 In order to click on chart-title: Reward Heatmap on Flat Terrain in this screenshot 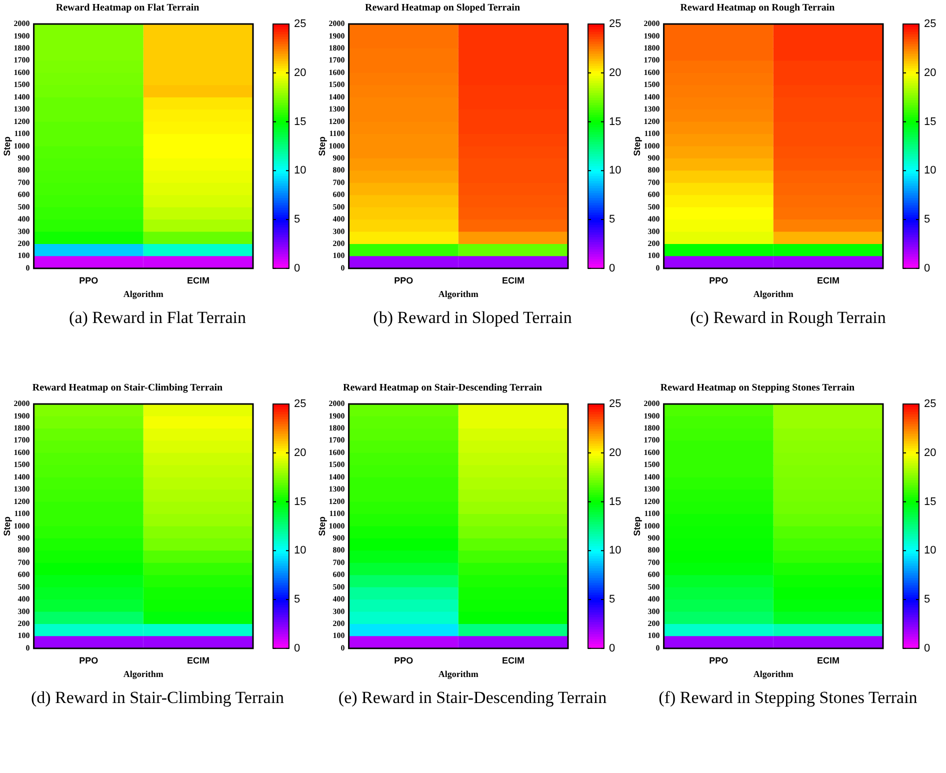, I will do `click(128, 8)`.